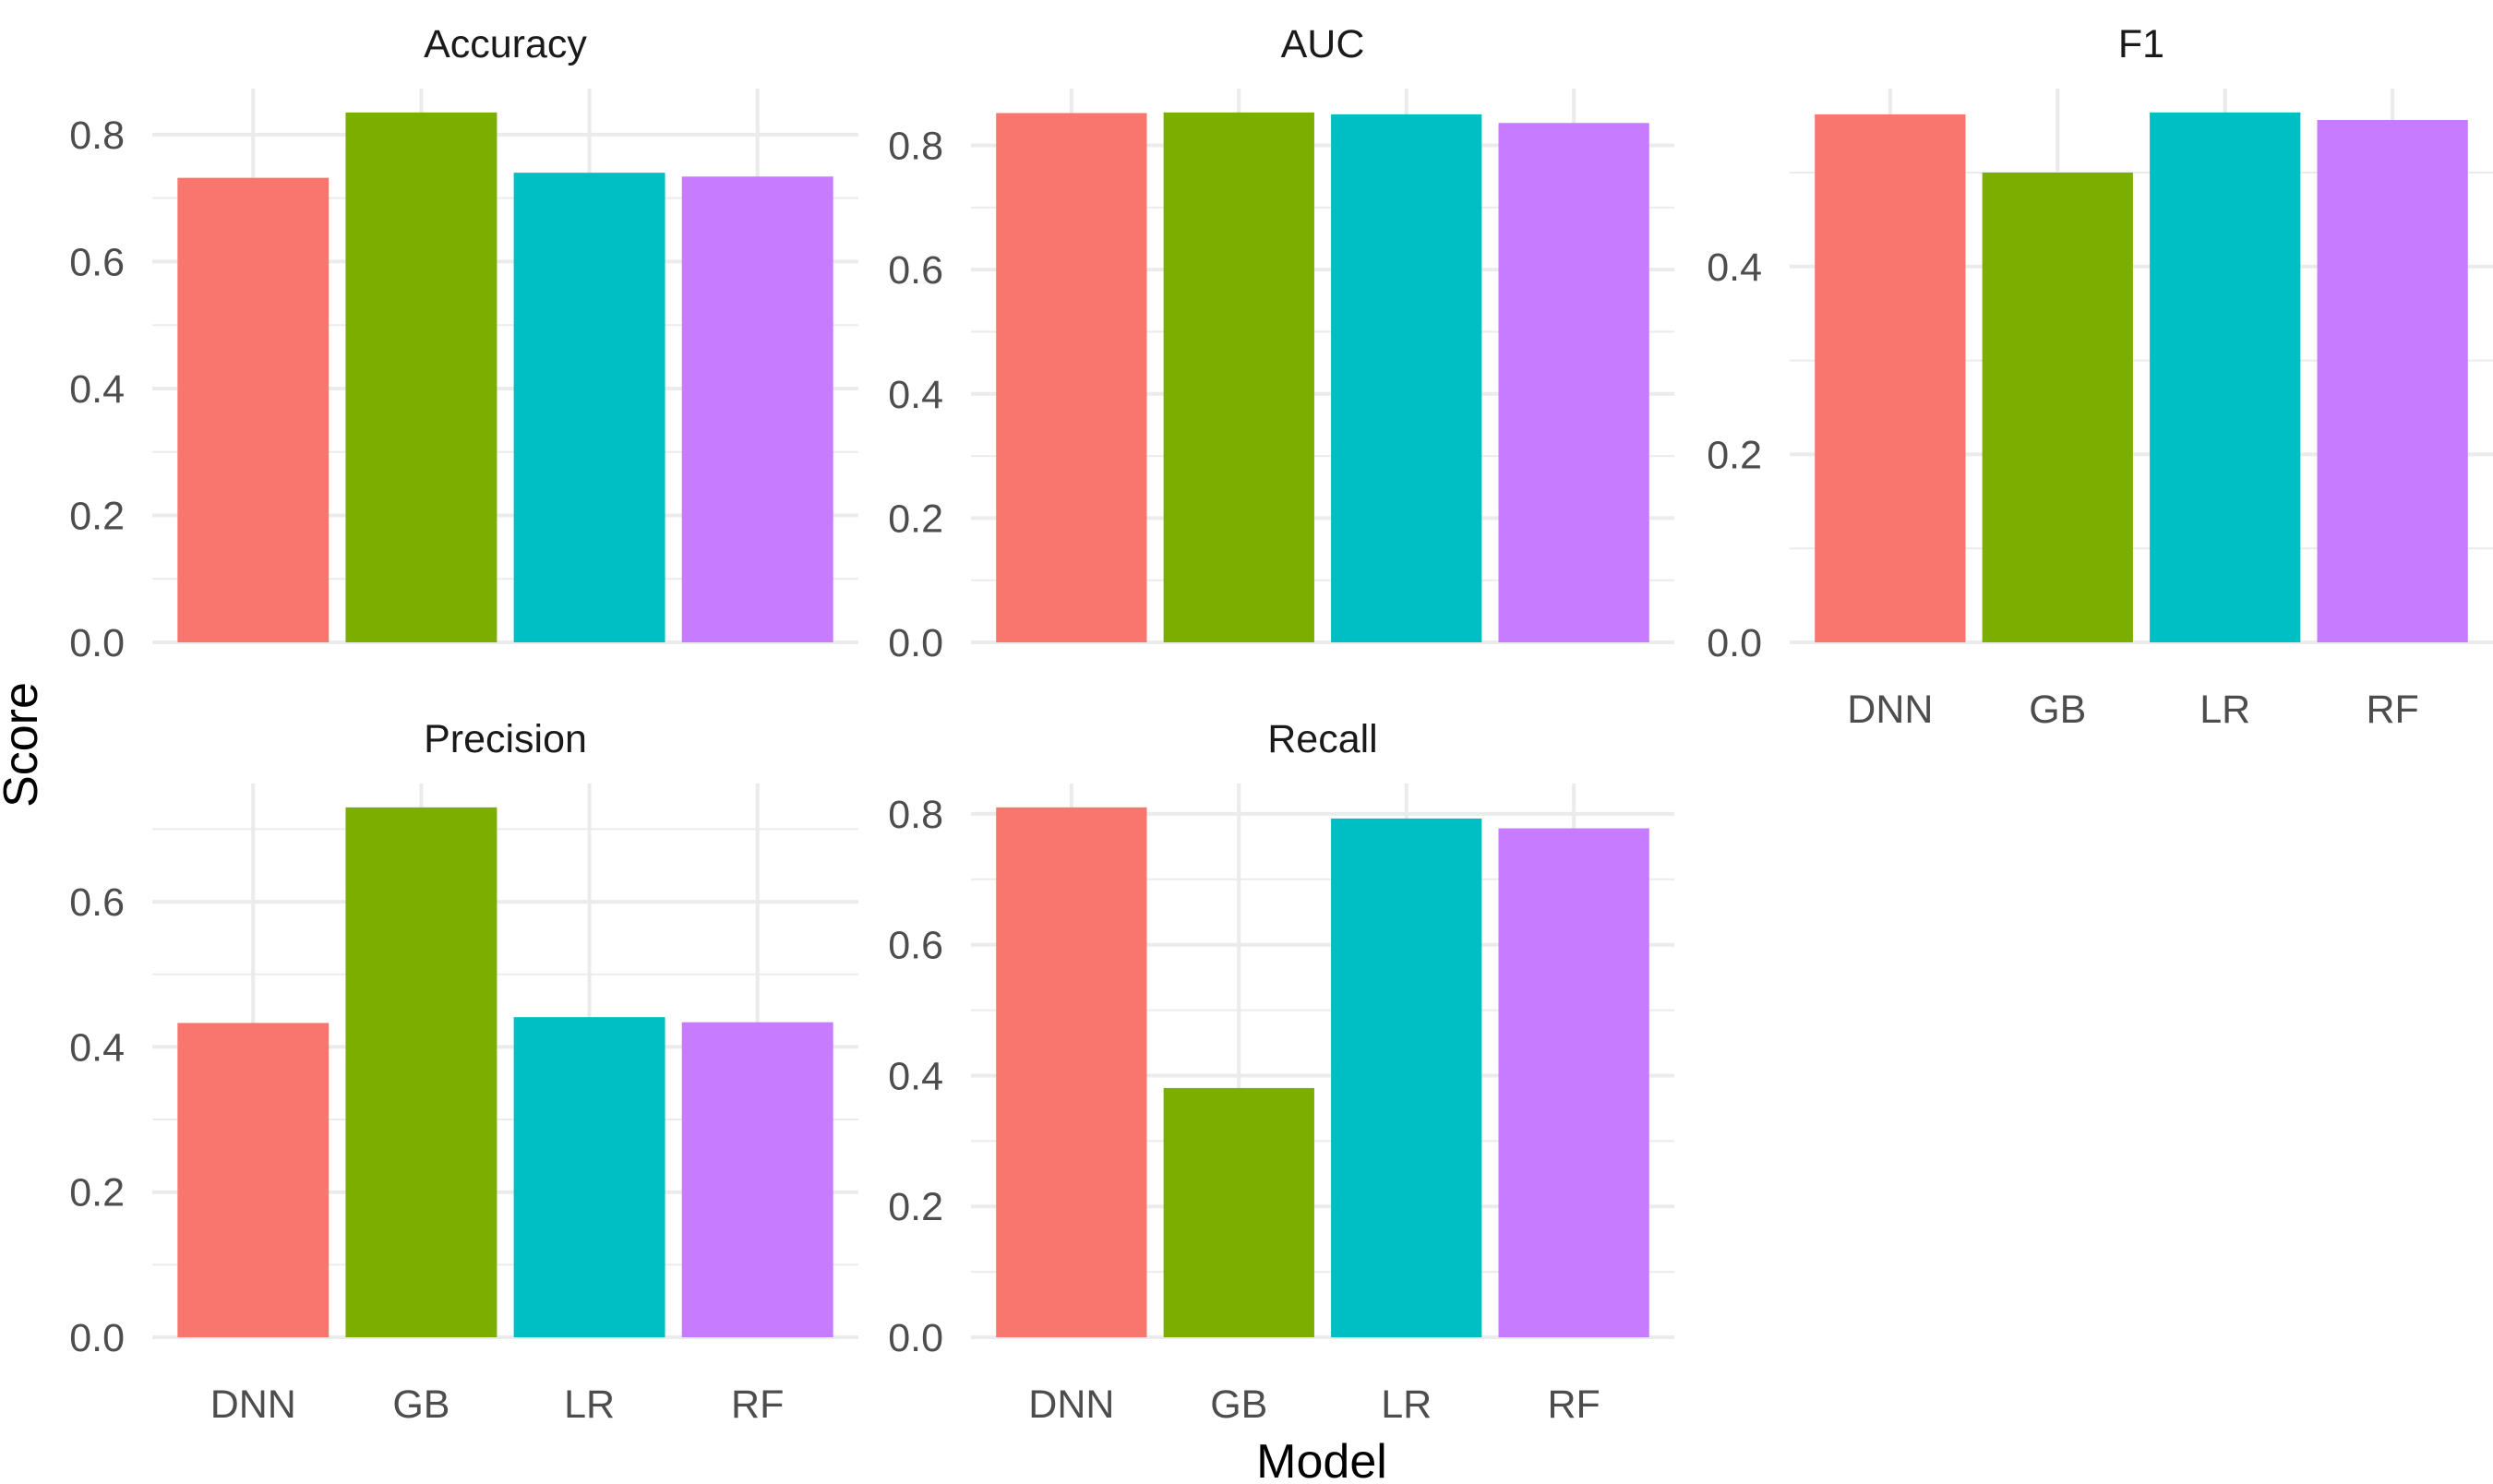 The image size is (2493, 1484). I want to click on bar-accuracy-lr, so click(589, 407).